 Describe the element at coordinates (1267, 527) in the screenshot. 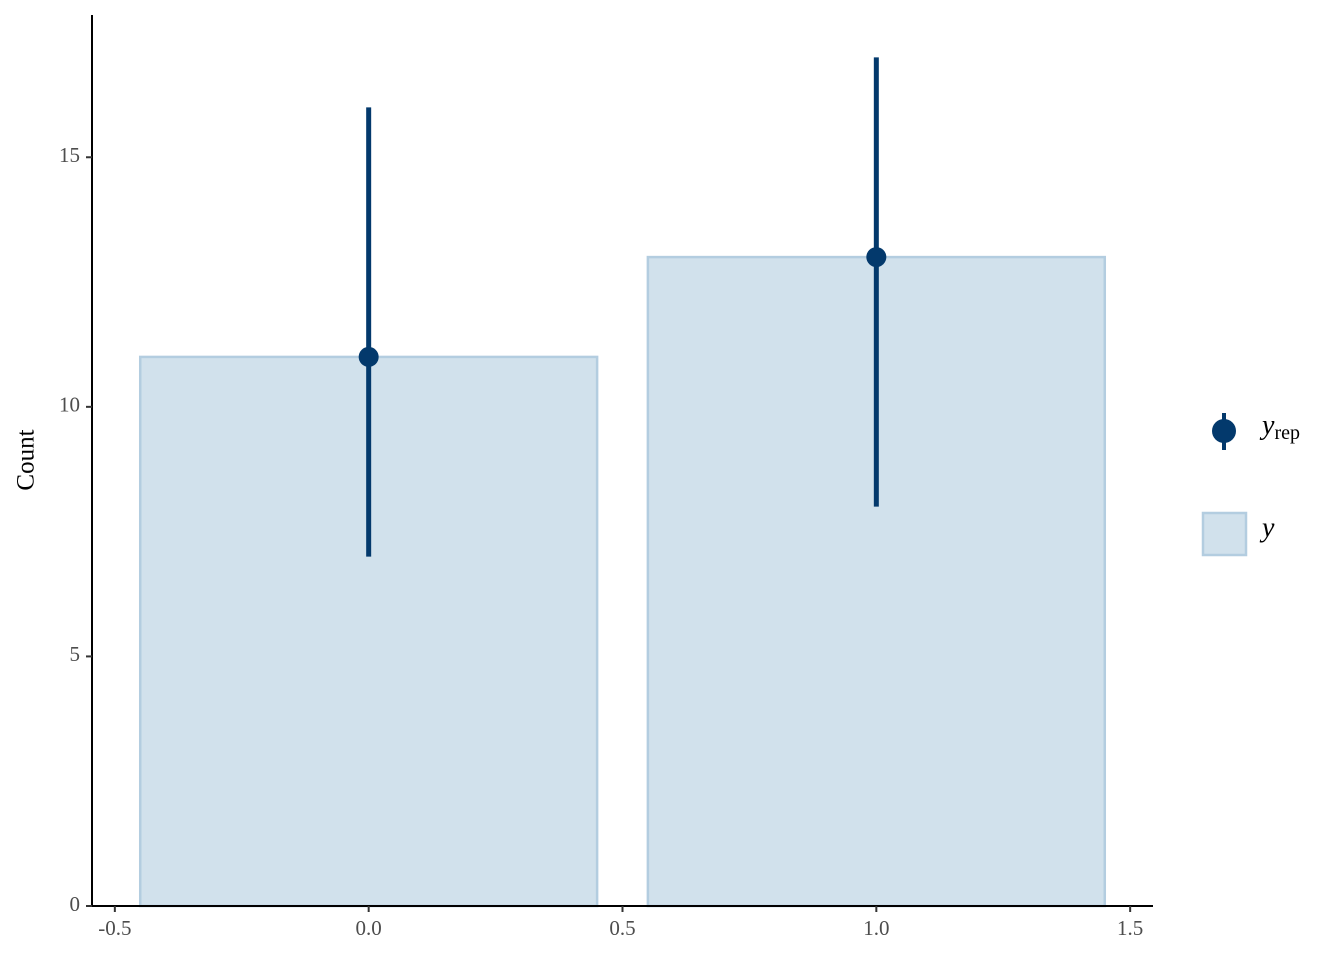

I see `legend-label: y` at that location.